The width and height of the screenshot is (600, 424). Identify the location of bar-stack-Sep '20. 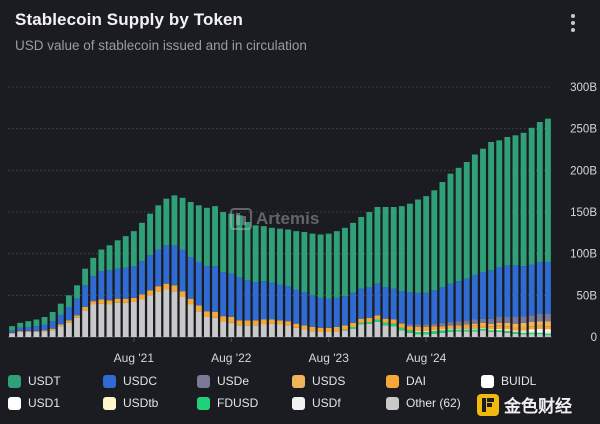
(77, 311).